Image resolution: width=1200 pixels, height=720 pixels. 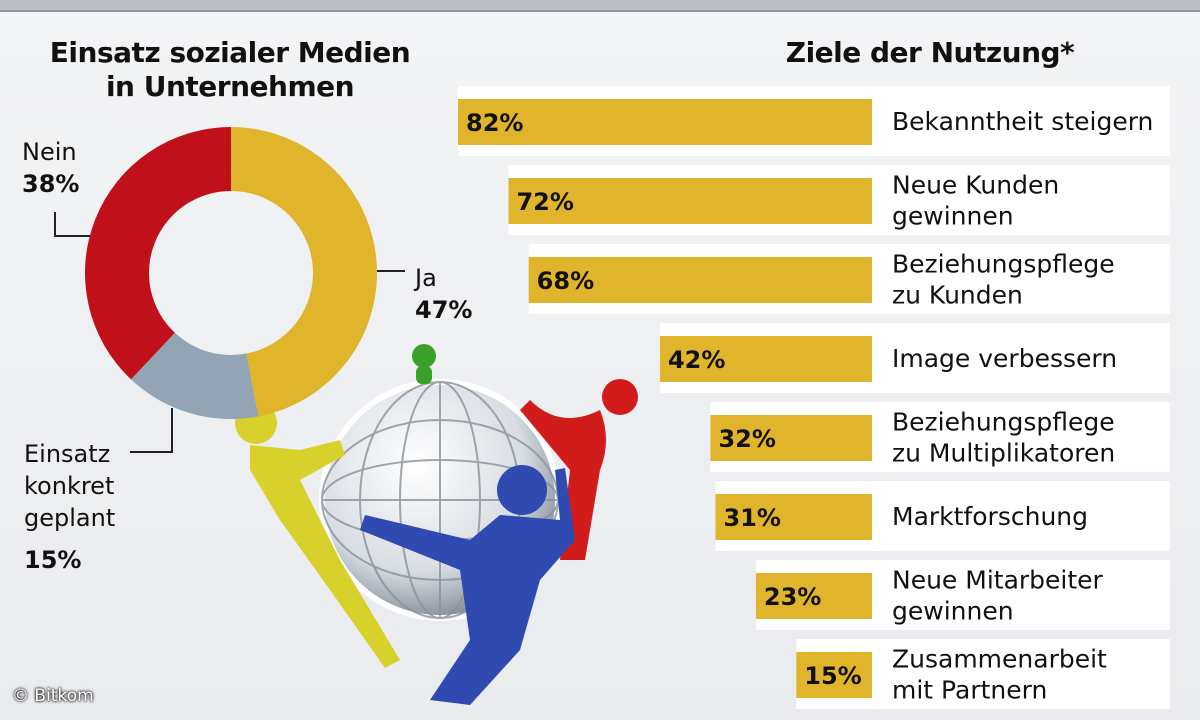 I want to click on donut-slice-ja, so click(x=304, y=272).